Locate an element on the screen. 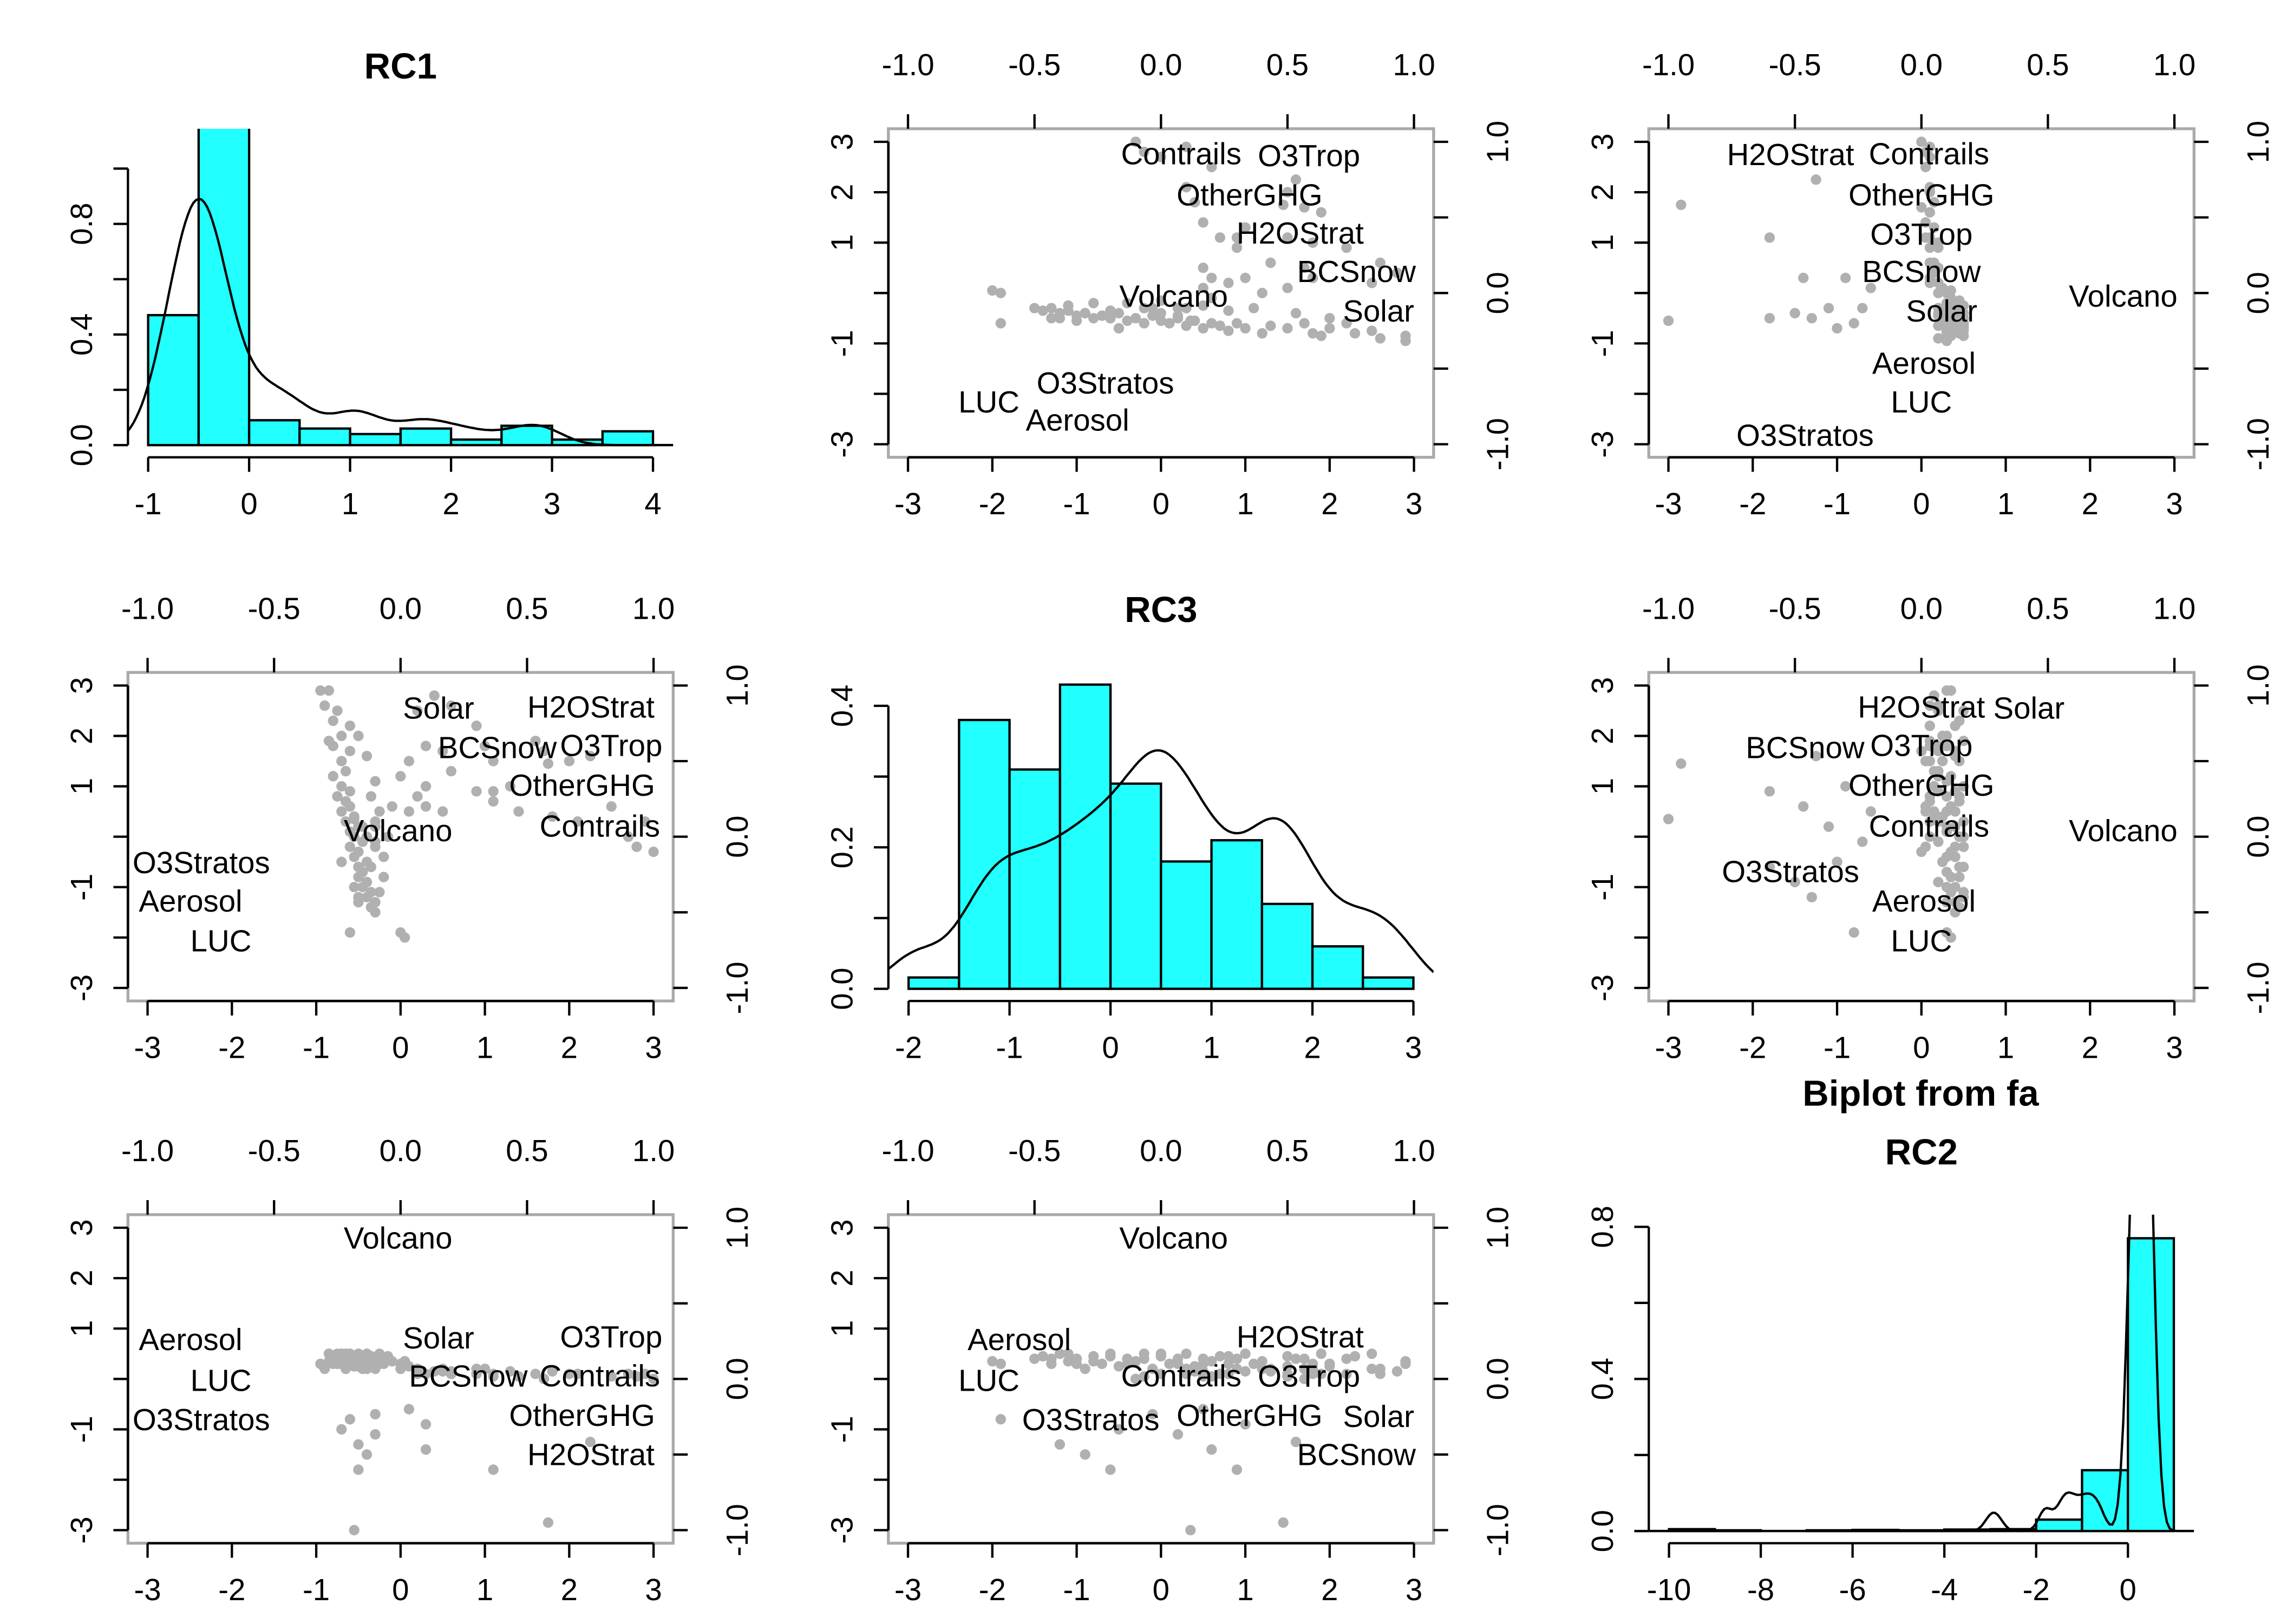  loading-label-luc: LUC is located at coordinates (222, 941).